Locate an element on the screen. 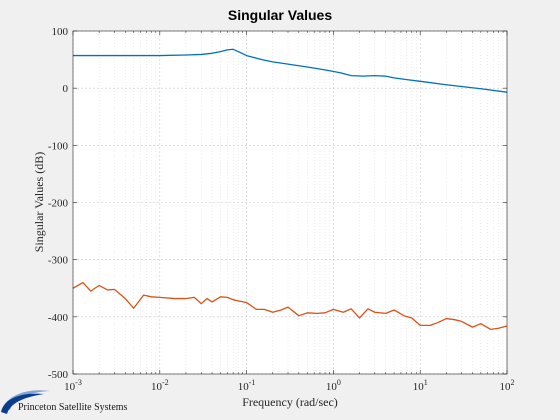  y-tick-label: -200 is located at coordinates (58, 204).